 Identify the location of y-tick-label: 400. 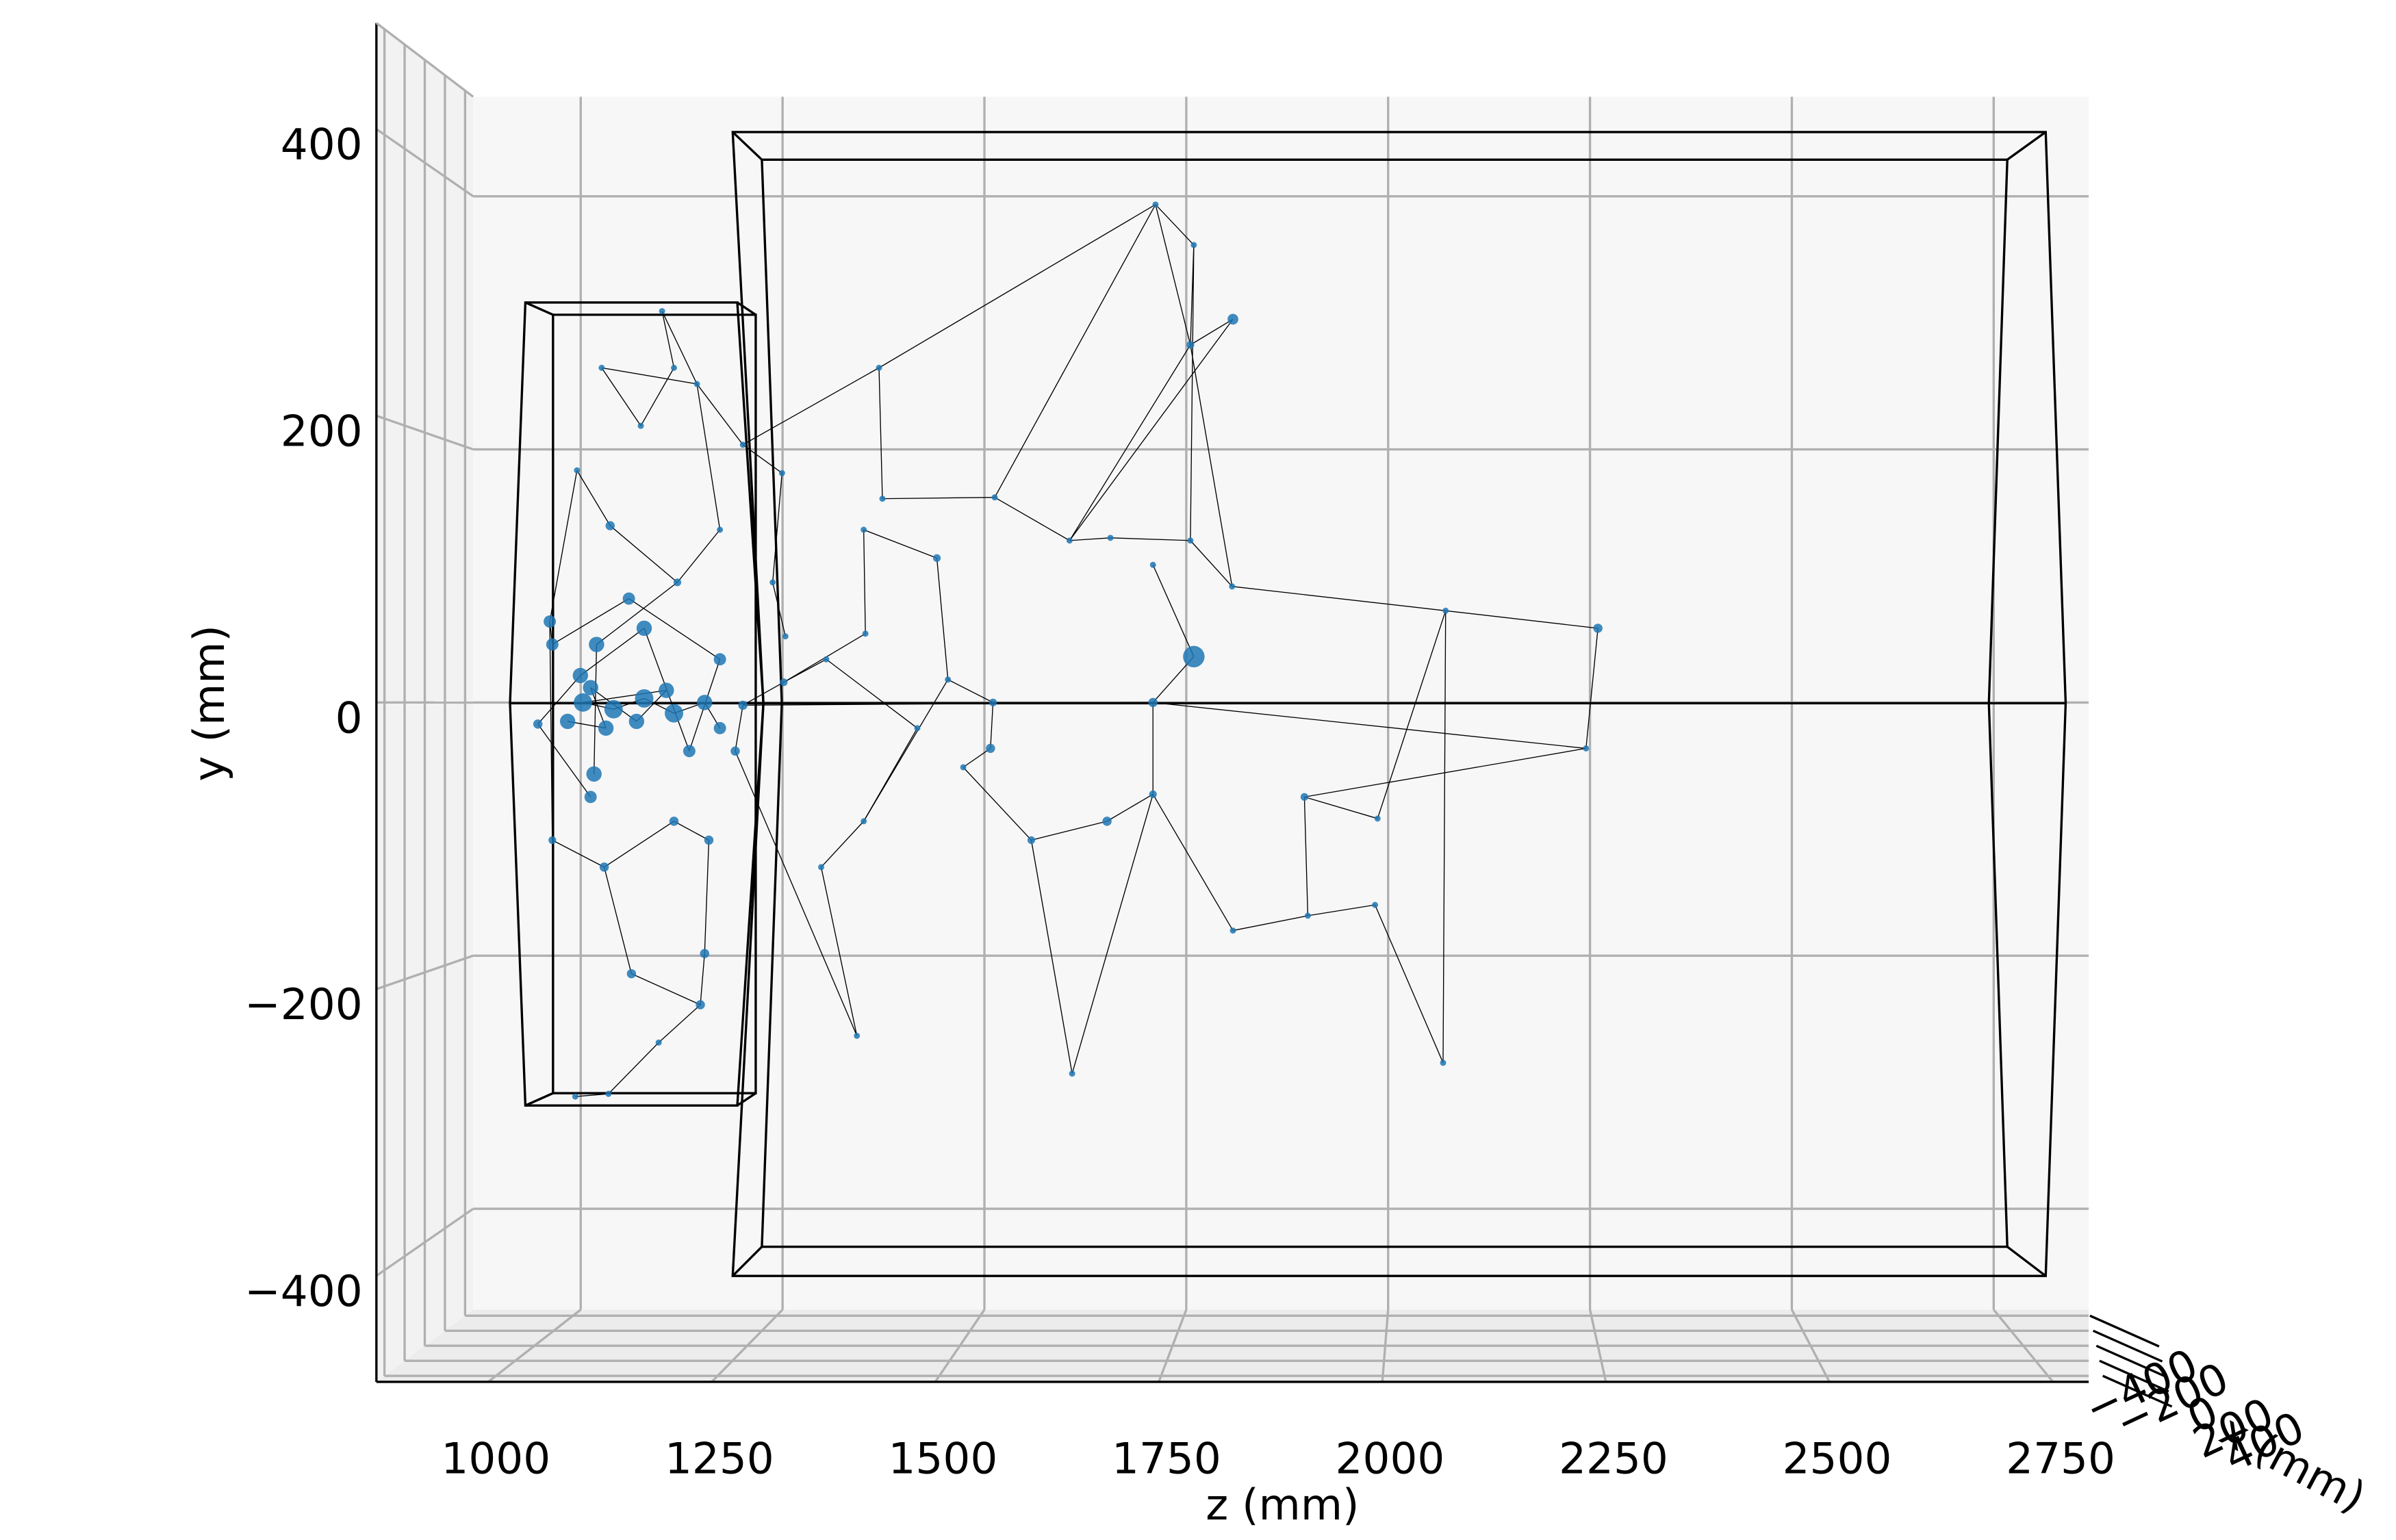
(322, 145).